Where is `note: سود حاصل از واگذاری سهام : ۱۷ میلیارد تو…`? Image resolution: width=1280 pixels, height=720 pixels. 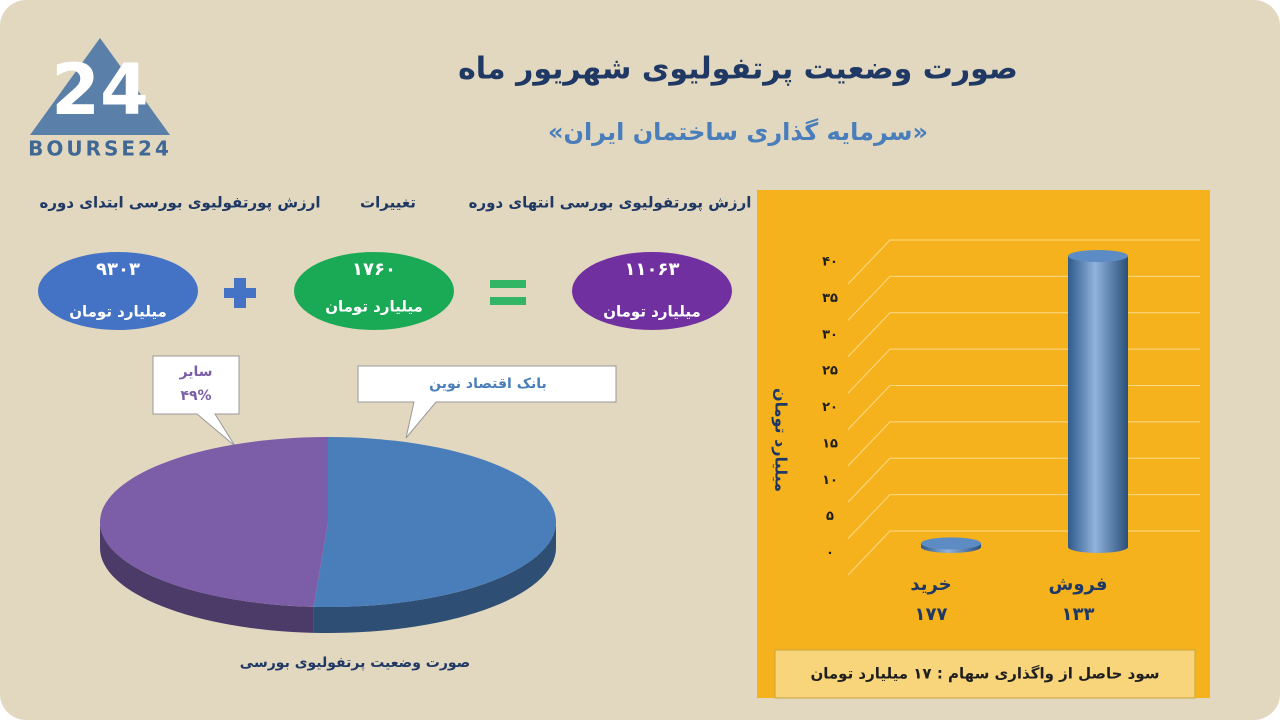
note: سود حاصل از واگذاری سهام : ۱۷ میلیارد تو… is located at coordinates (984, 674).